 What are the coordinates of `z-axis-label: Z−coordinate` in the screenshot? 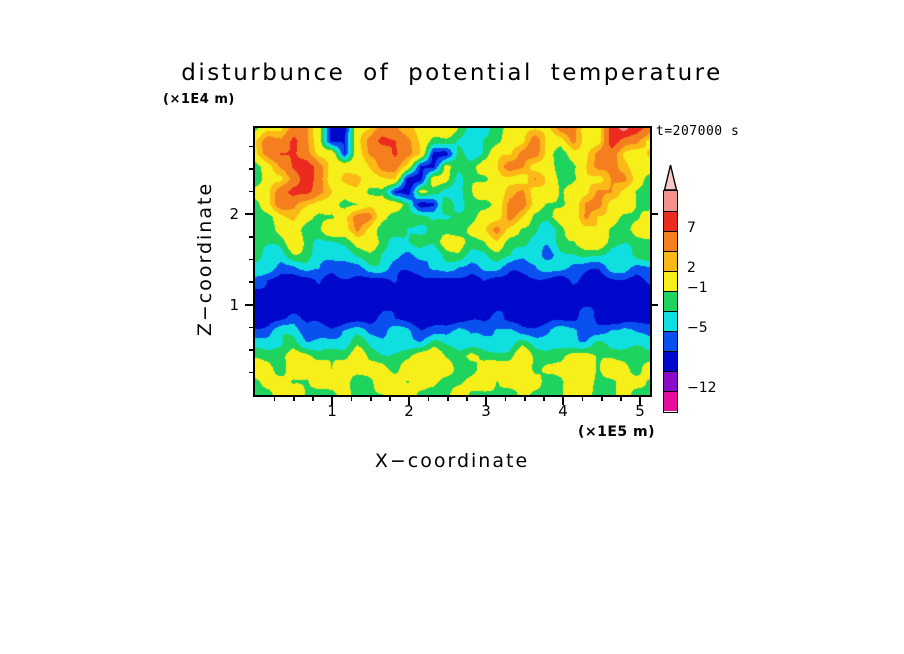 It's located at (205, 259).